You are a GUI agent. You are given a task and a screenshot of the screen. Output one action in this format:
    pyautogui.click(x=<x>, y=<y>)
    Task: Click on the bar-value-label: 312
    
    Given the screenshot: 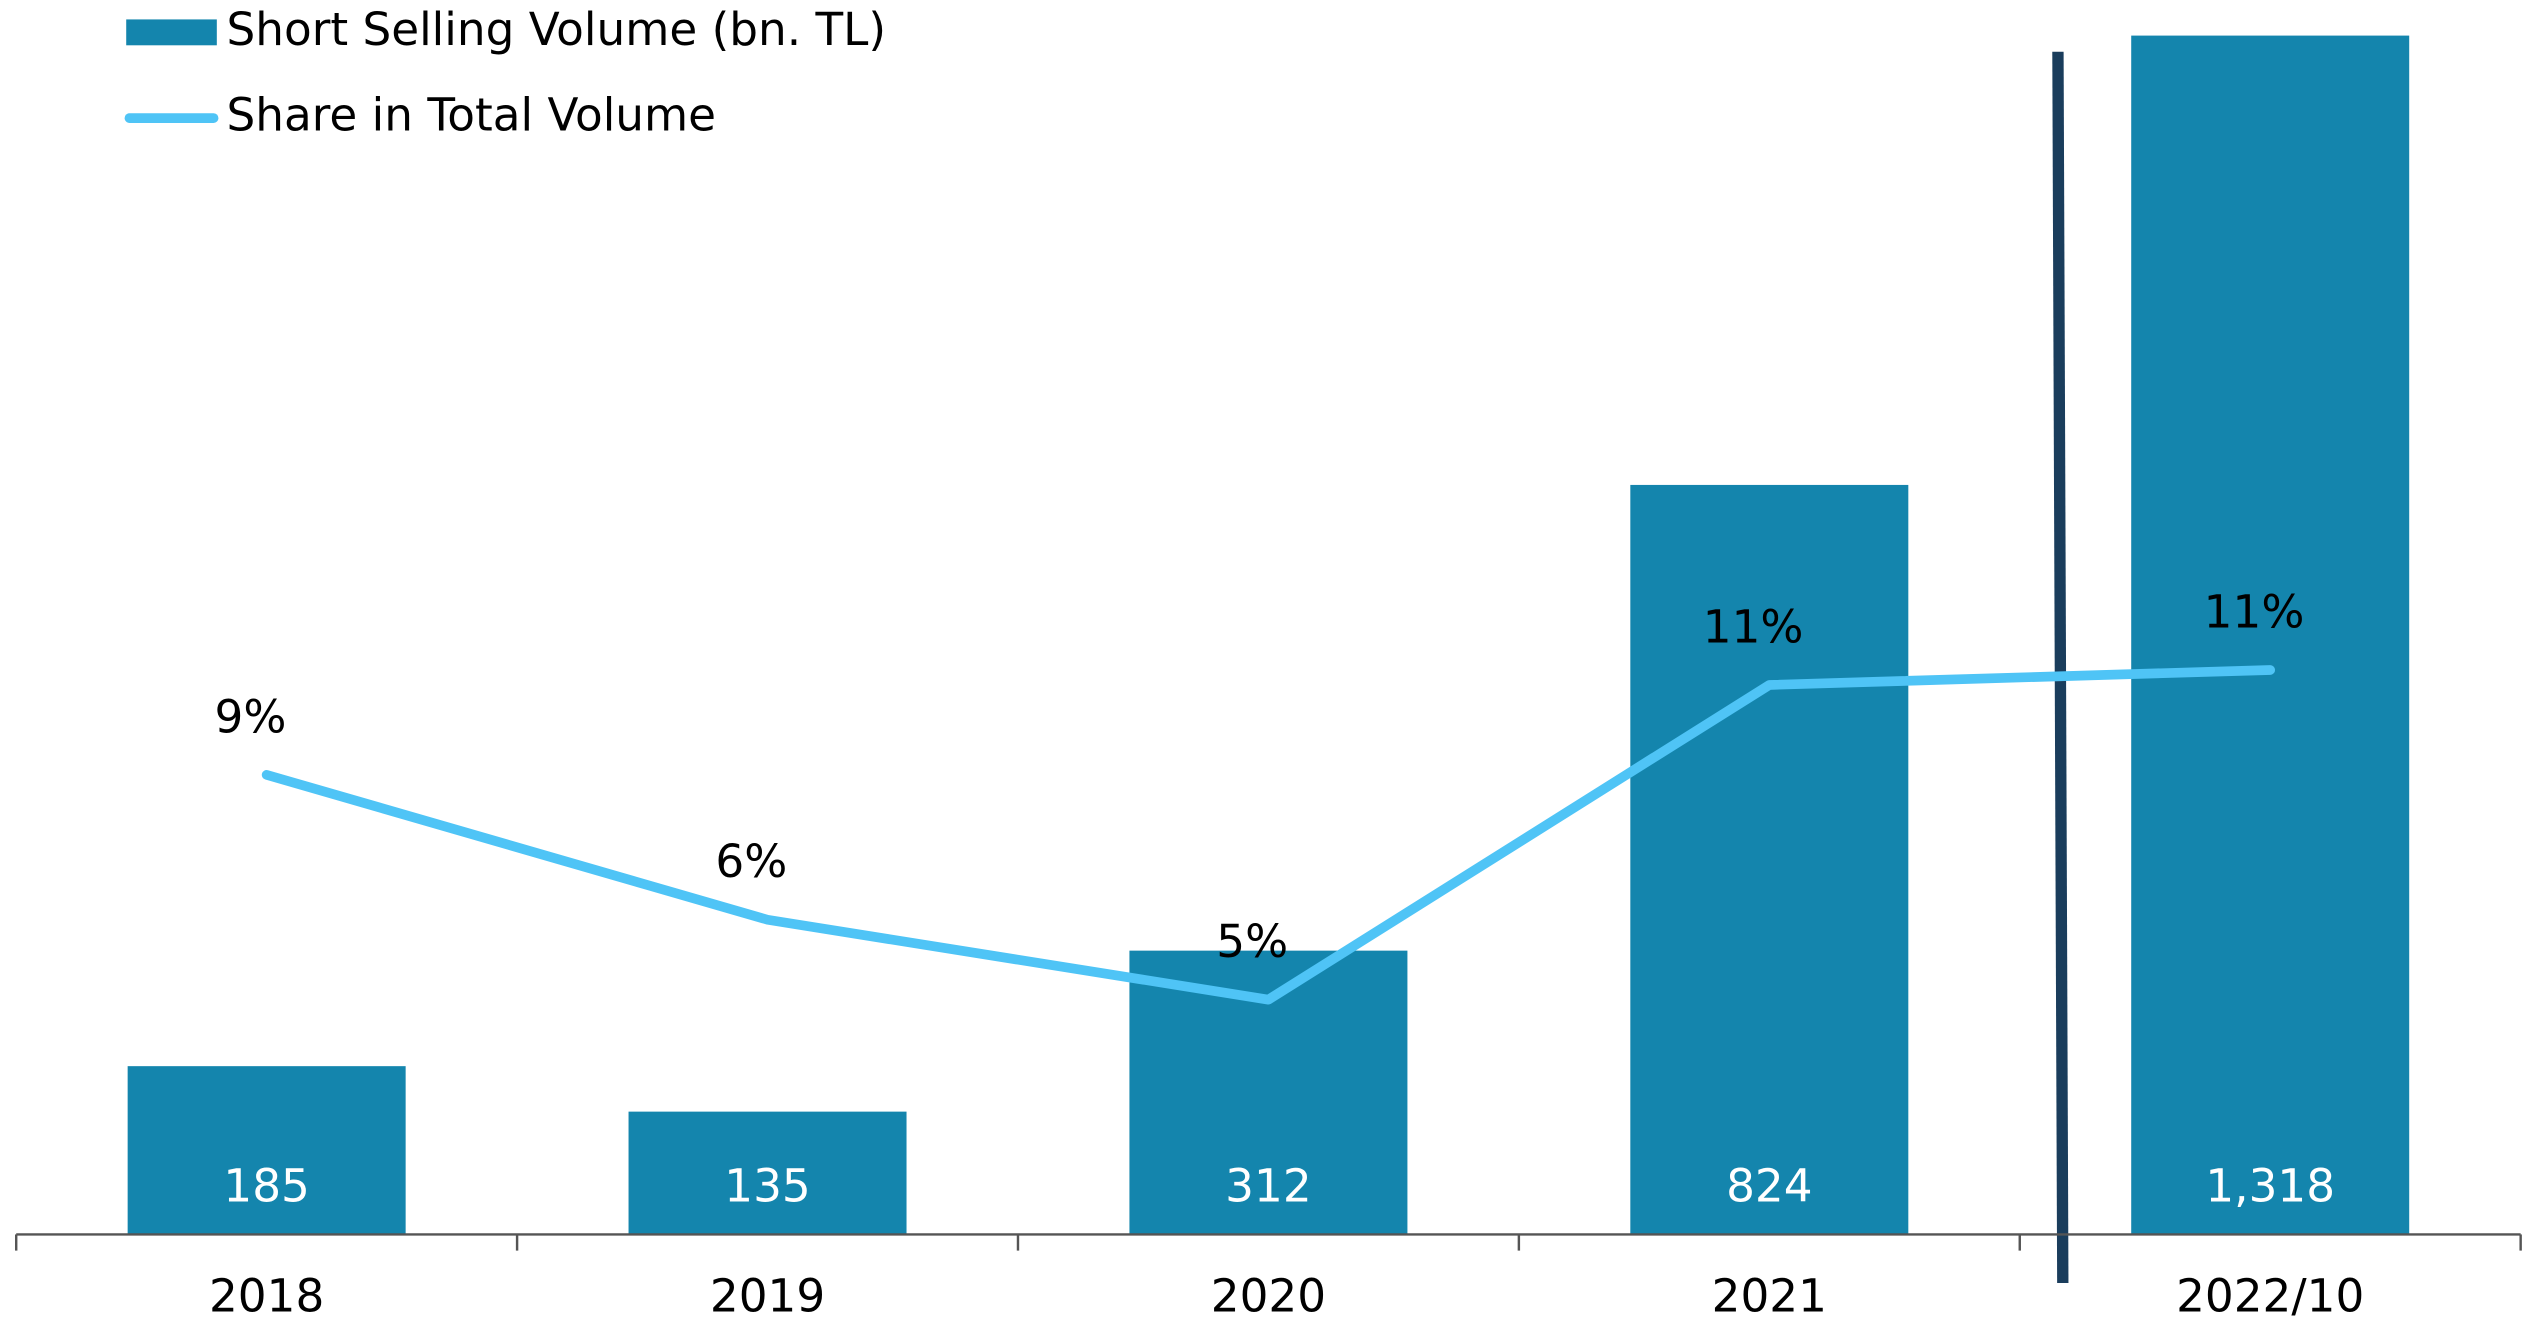 What is the action you would take?
    pyautogui.click(x=1268, y=1186)
    